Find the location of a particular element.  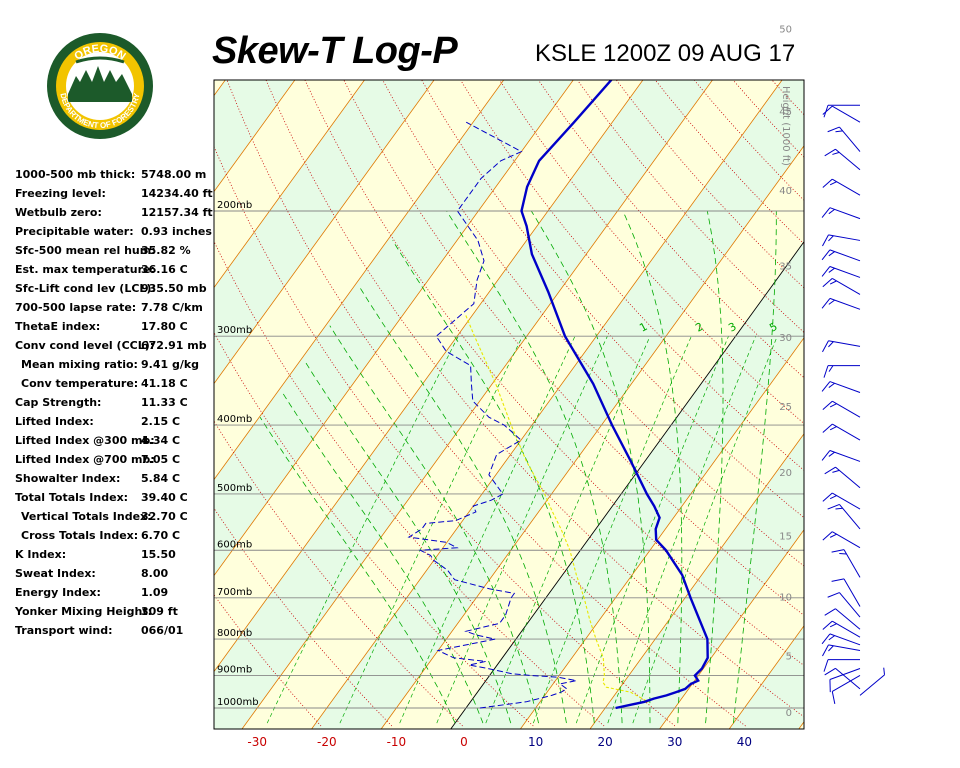

index-value: 39.40 C is located at coordinates (164, 497).